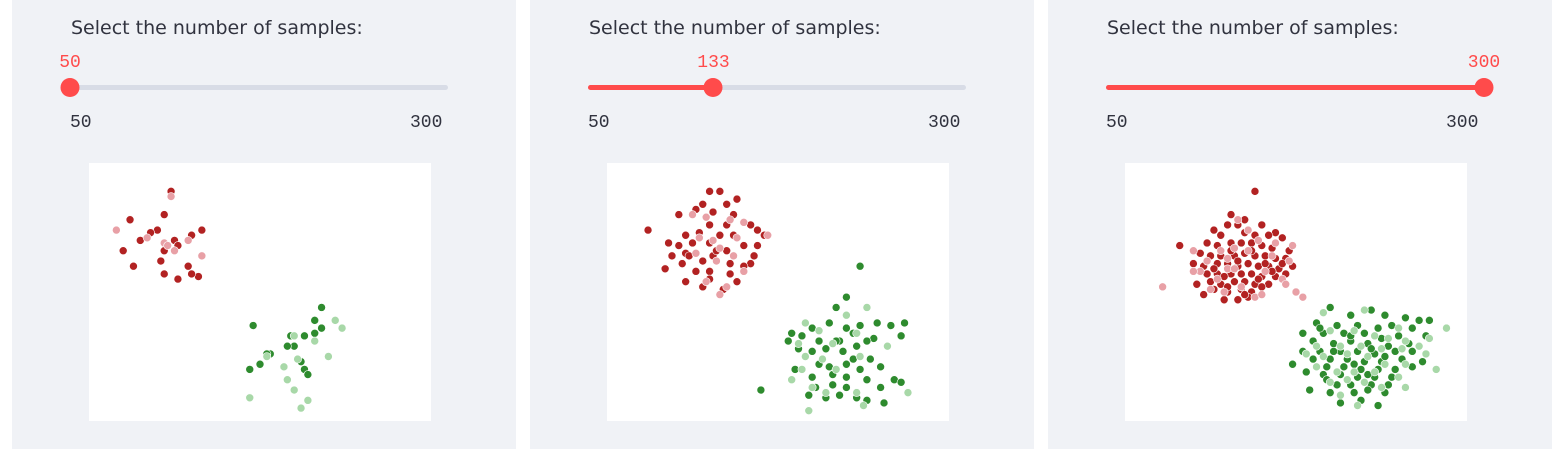 This screenshot has height=457, width=1564. Describe the element at coordinates (81, 123) in the screenshot. I see `slider-min-label: 50` at that location.